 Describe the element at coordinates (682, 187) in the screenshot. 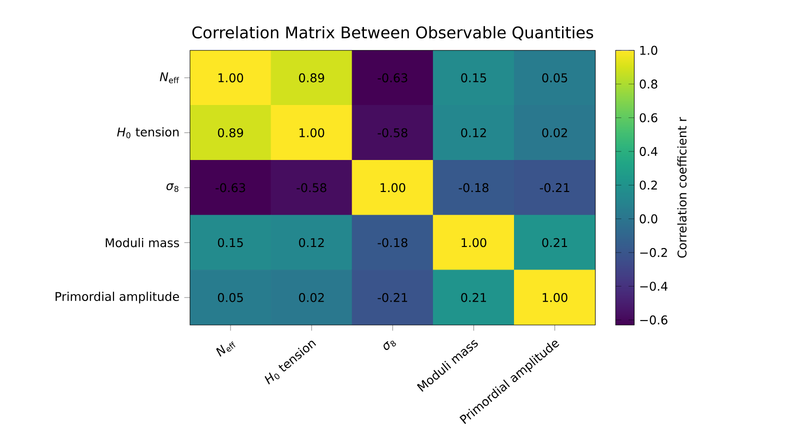

I see `color-bar-title: Correlation coefficient r` at that location.